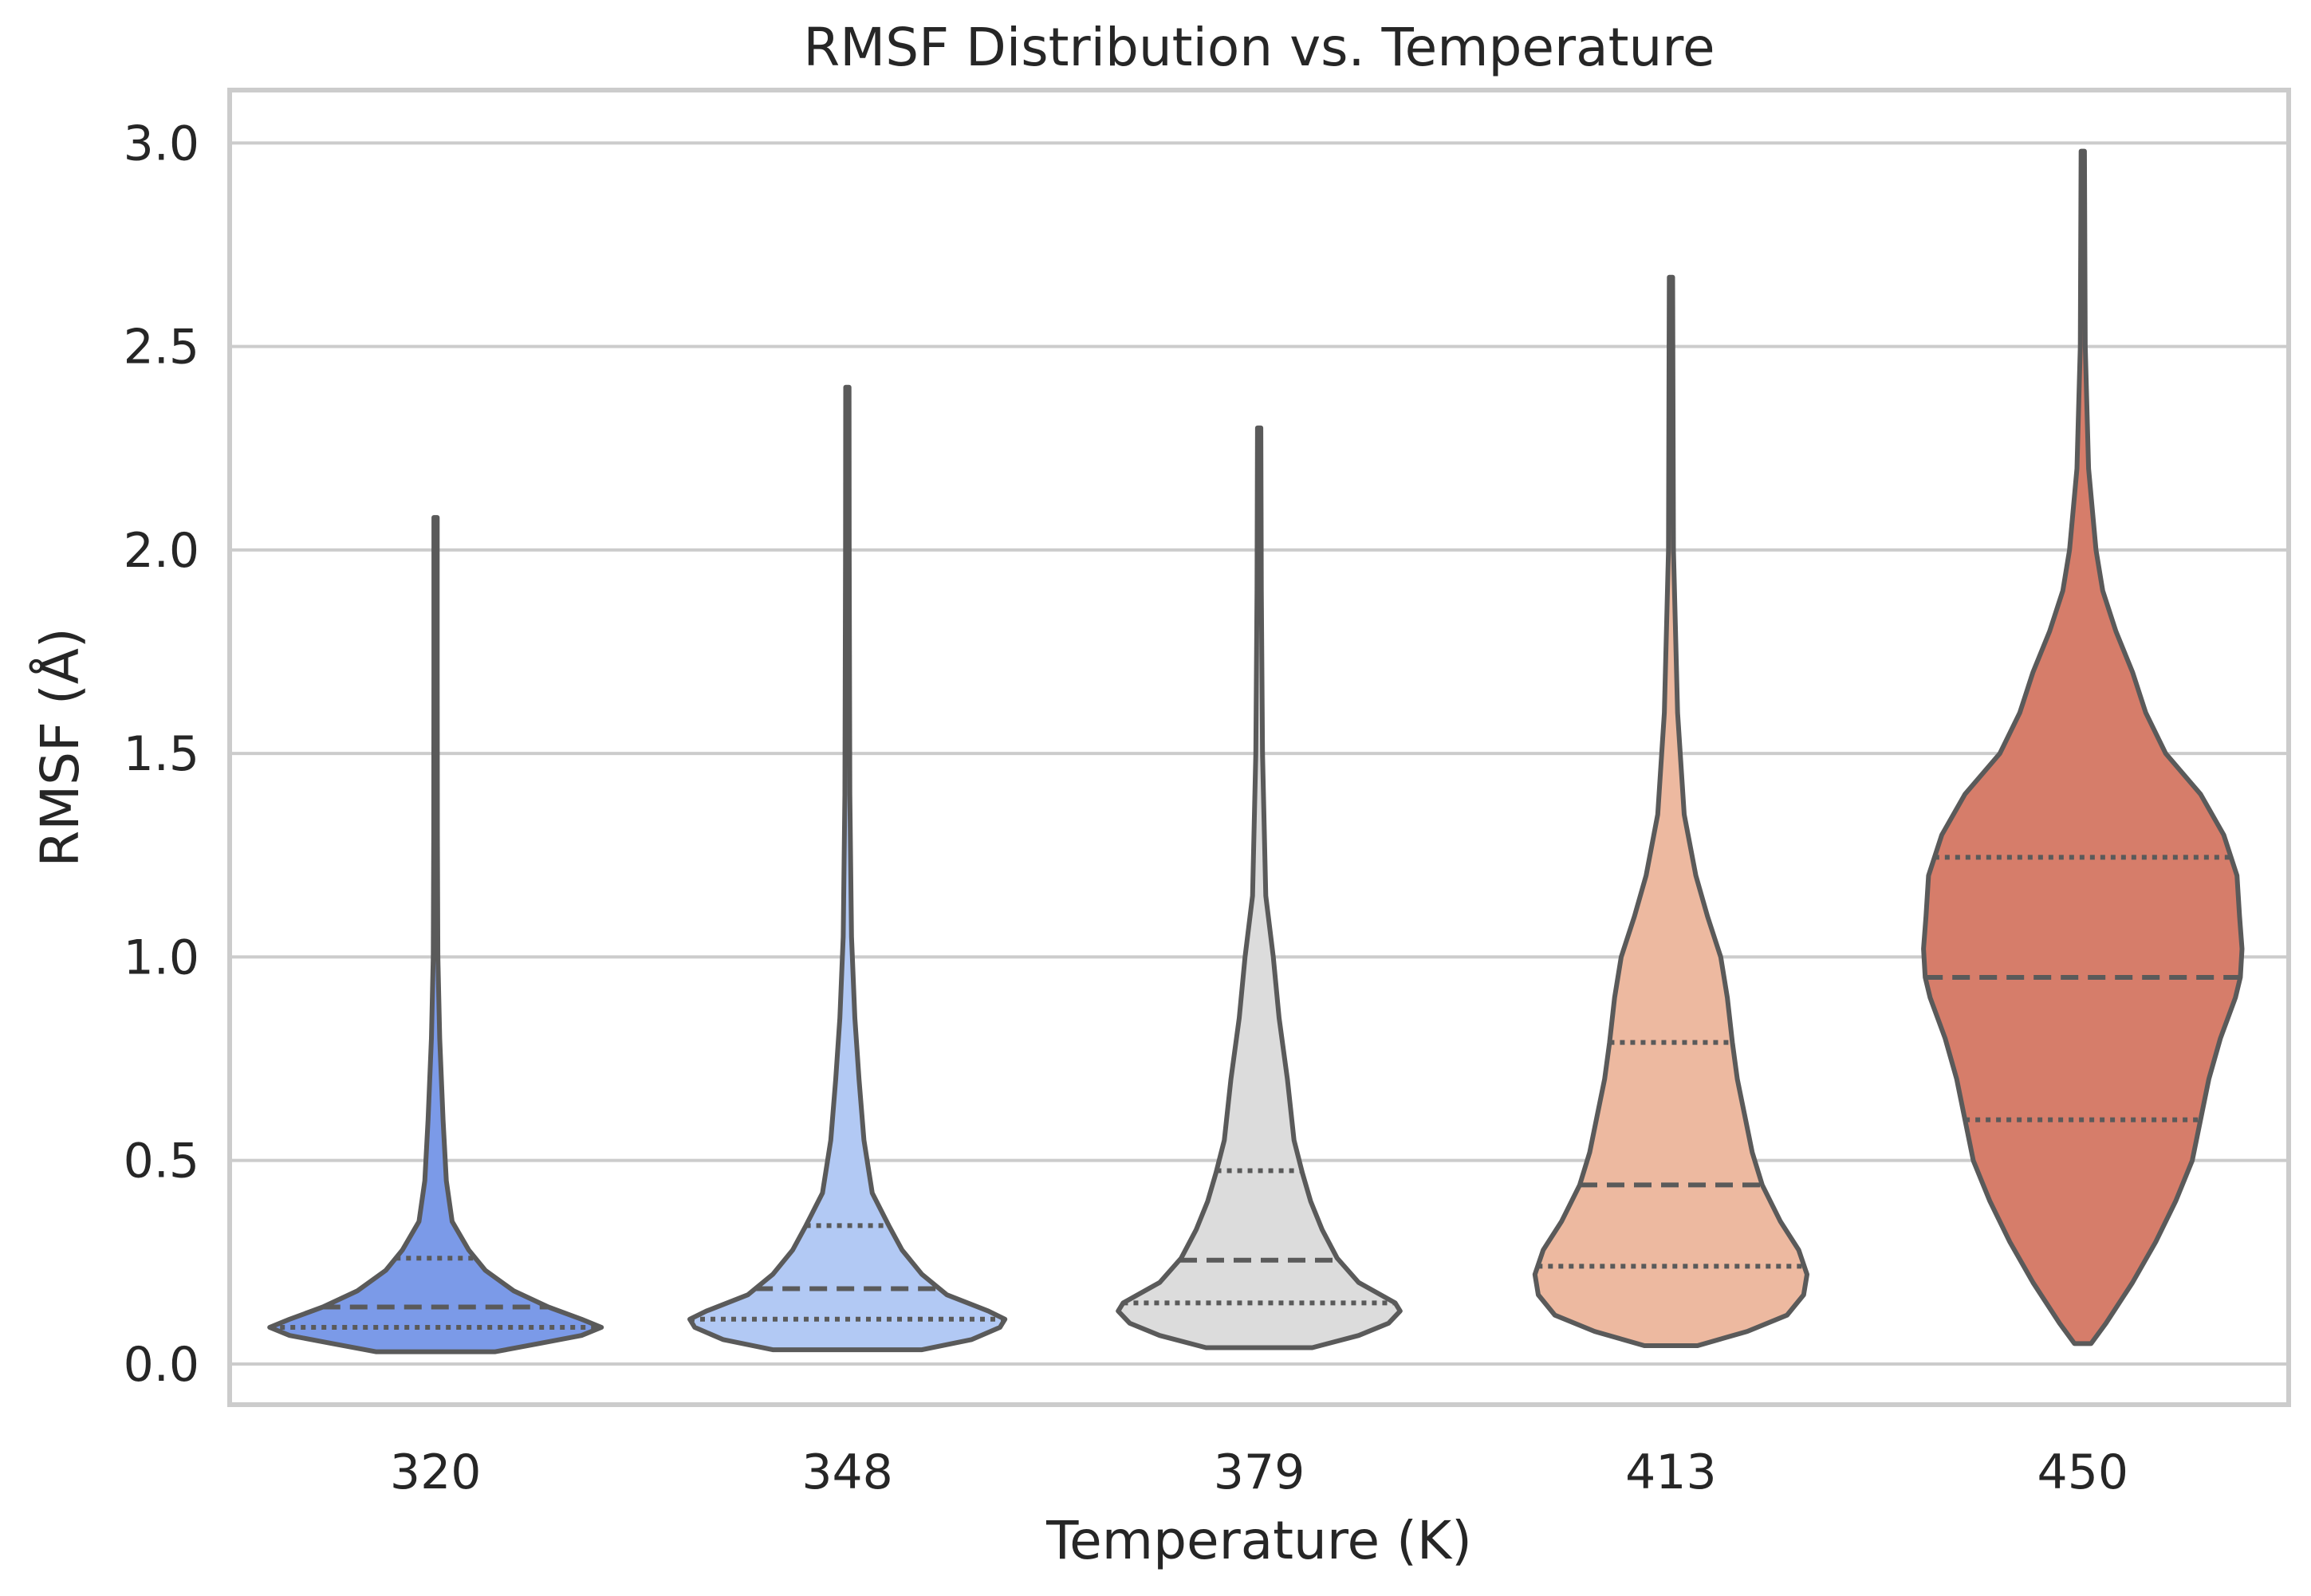  What do you see at coordinates (2083, 1472) in the screenshot?
I see `x-tick-label: 450` at bounding box center [2083, 1472].